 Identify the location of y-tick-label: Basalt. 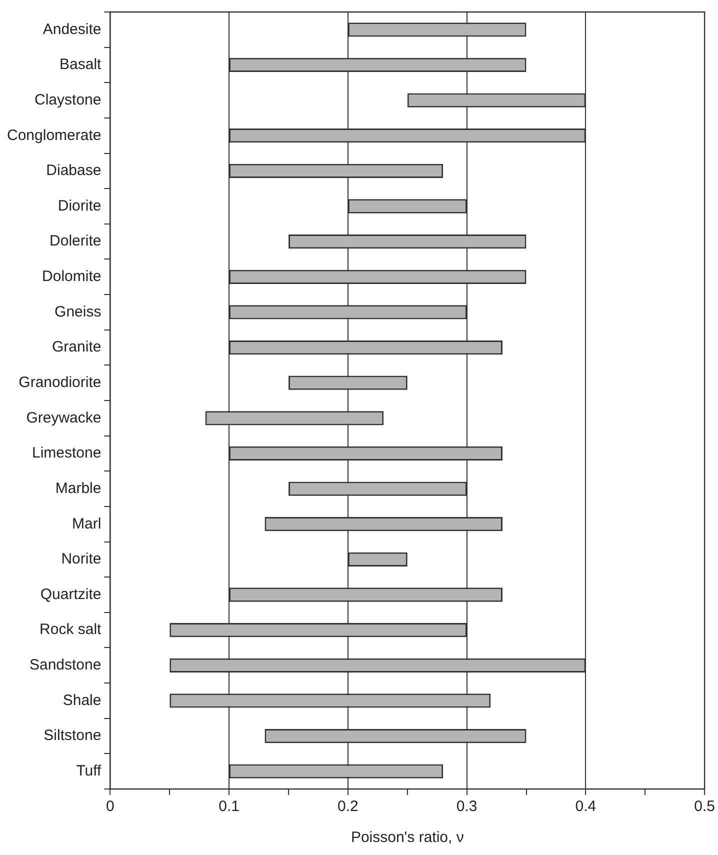
(81, 65).